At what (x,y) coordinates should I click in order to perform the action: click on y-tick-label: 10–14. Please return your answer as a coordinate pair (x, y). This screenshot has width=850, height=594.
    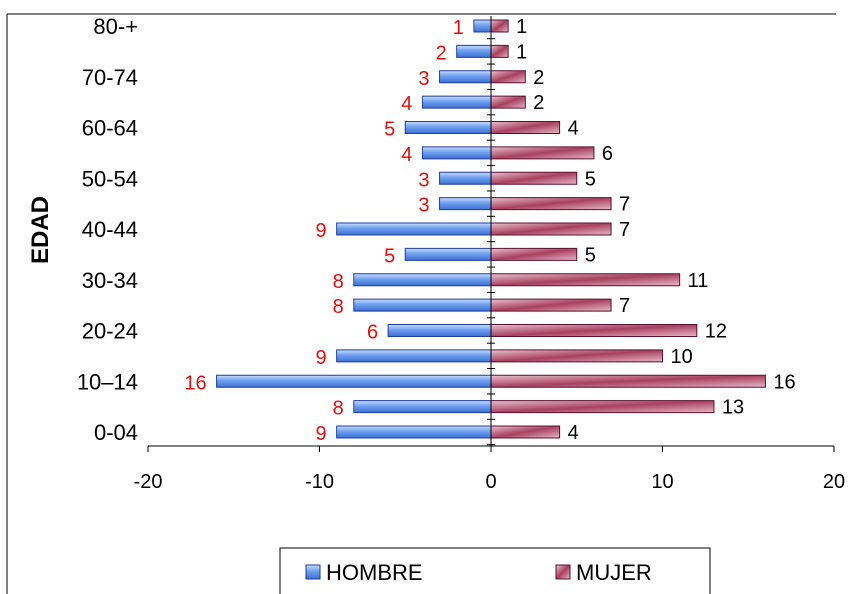
    Looking at the image, I should click on (107, 381).